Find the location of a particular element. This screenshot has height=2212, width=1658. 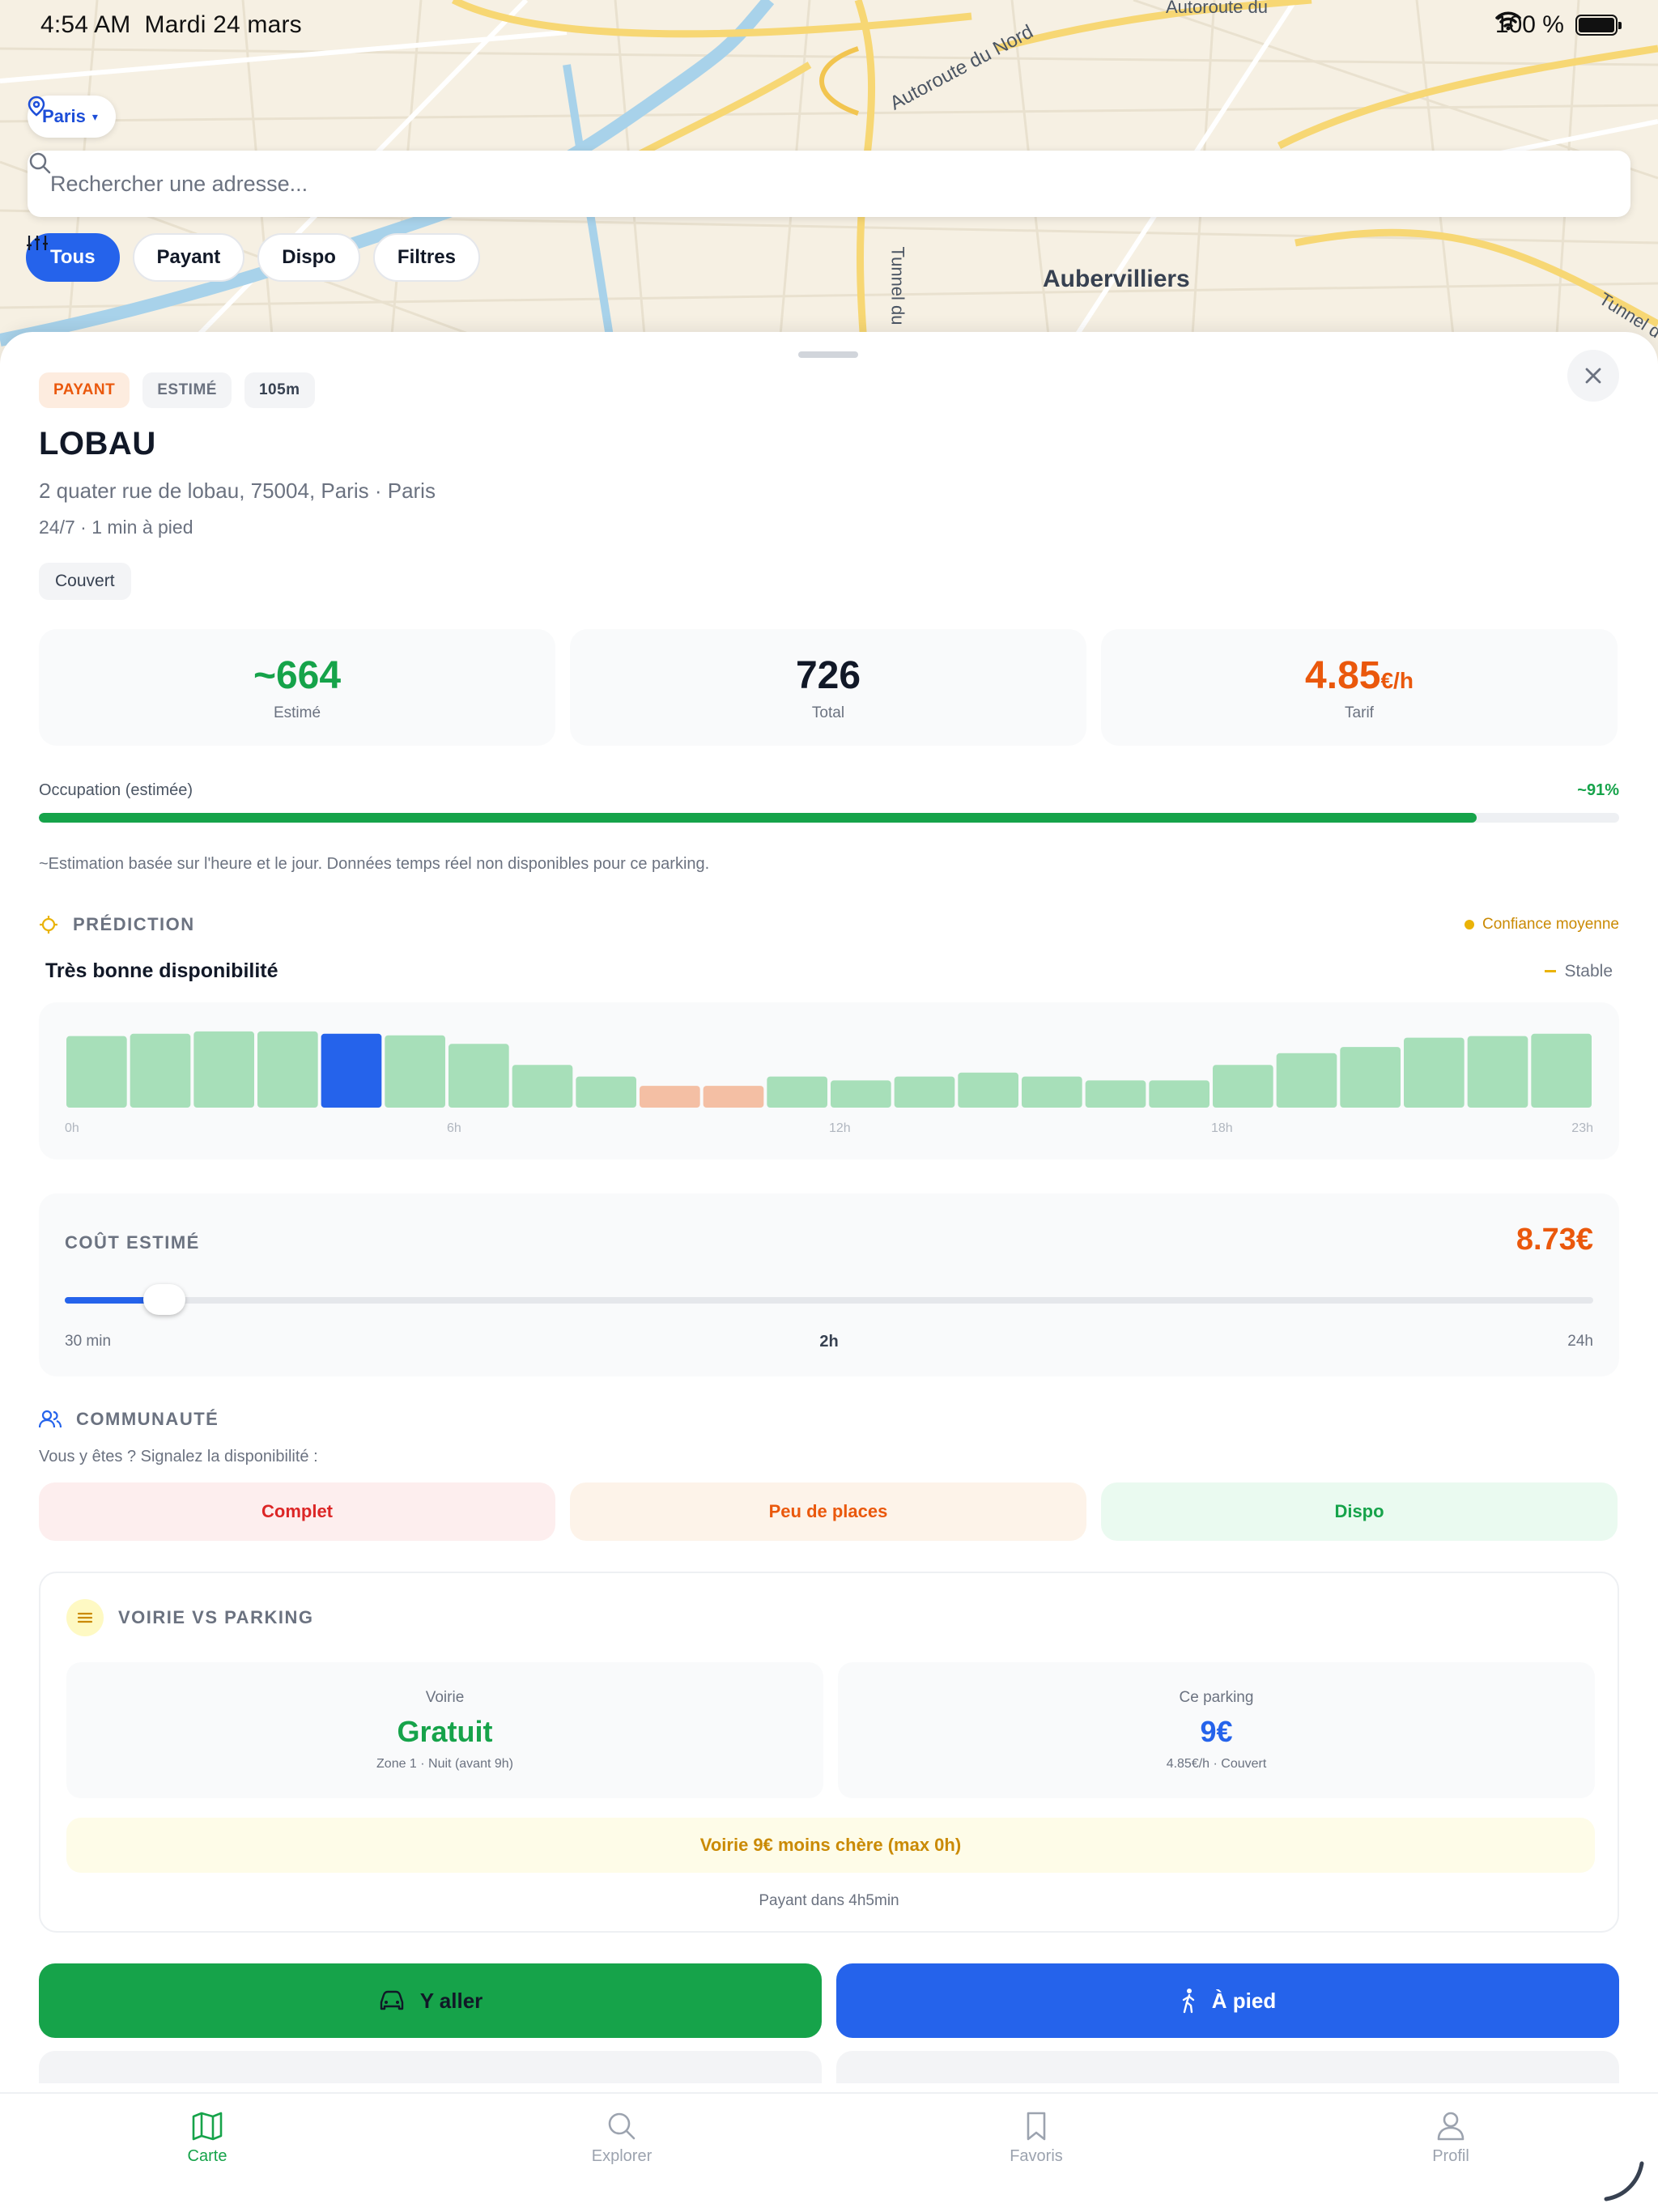

occupancy-header: Occupation (estimée) ~91% is located at coordinates (829, 791).